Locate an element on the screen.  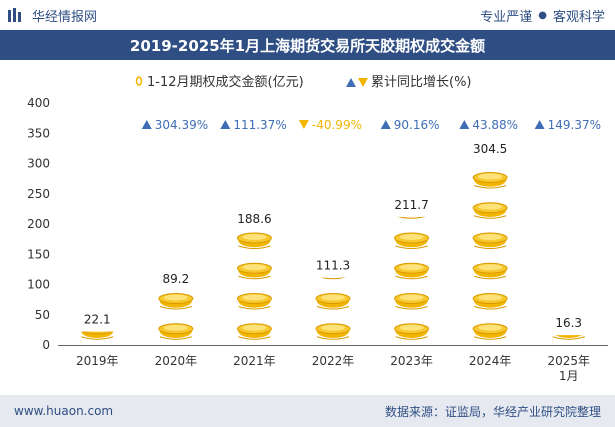
tag-objective: 客观科学 is located at coordinates (578, 17).